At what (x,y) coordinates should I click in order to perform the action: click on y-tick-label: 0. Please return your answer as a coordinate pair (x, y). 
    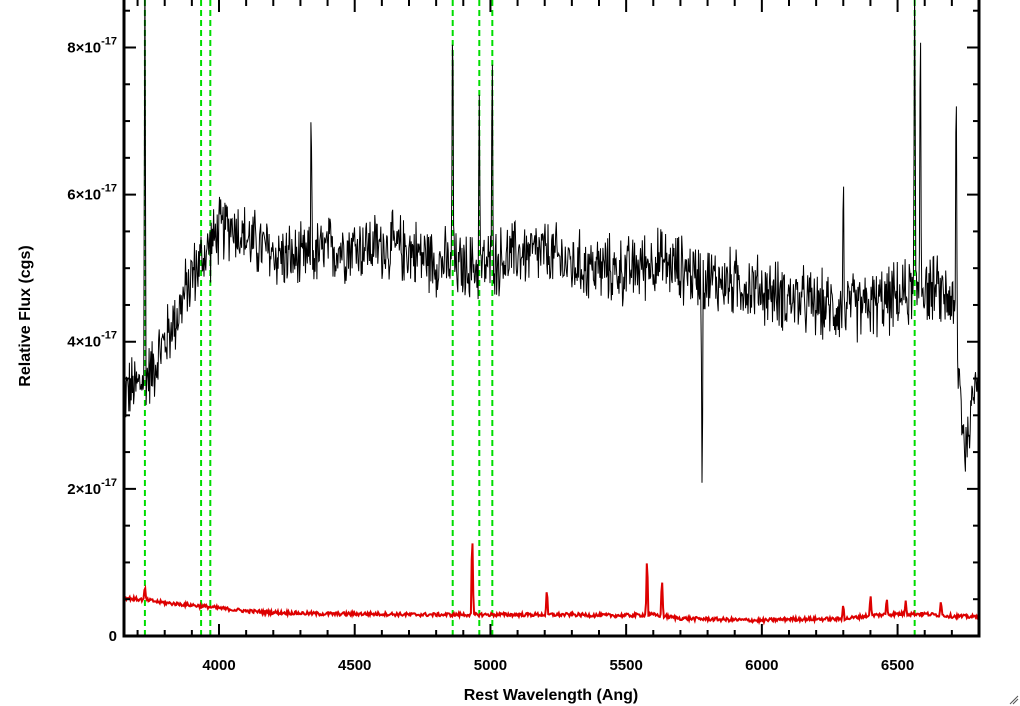
    Looking at the image, I should click on (113, 636).